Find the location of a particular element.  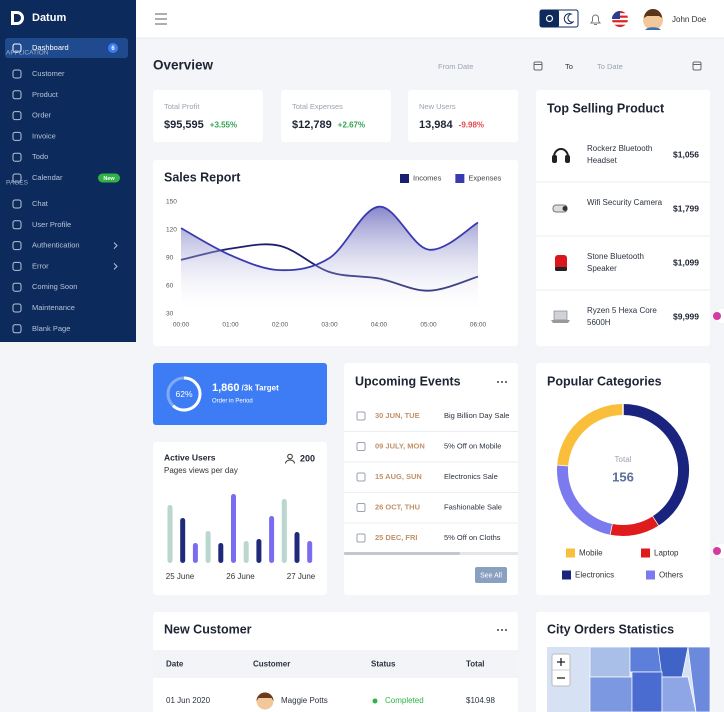

menu-item: Dashboard is located at coordinates (50, 47).